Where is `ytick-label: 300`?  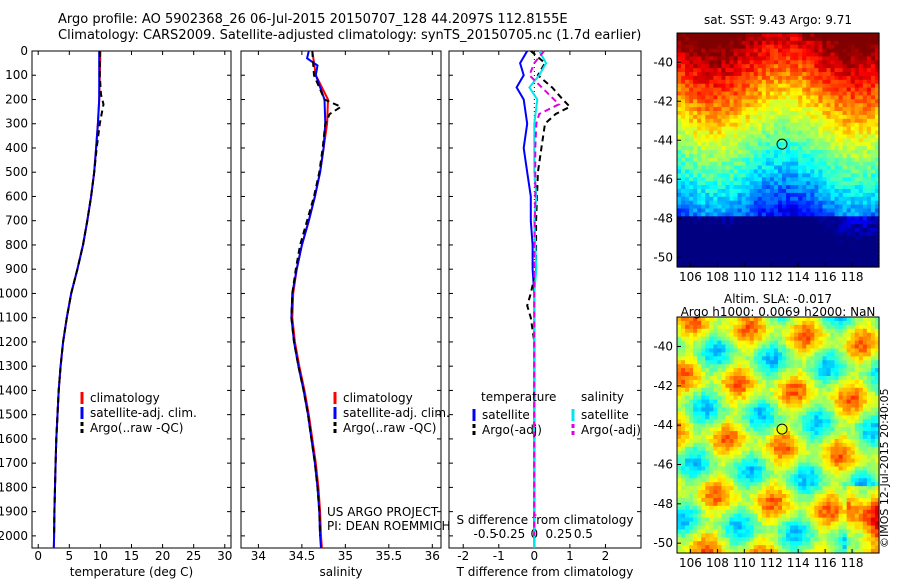
ytick-label: 300 is located at coordinates (16, 124).